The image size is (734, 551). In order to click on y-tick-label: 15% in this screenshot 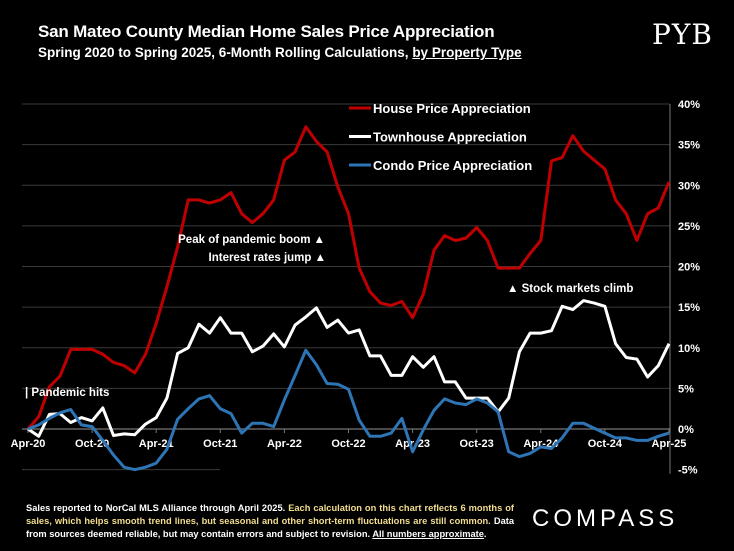, I will do `click(689, 308)`.